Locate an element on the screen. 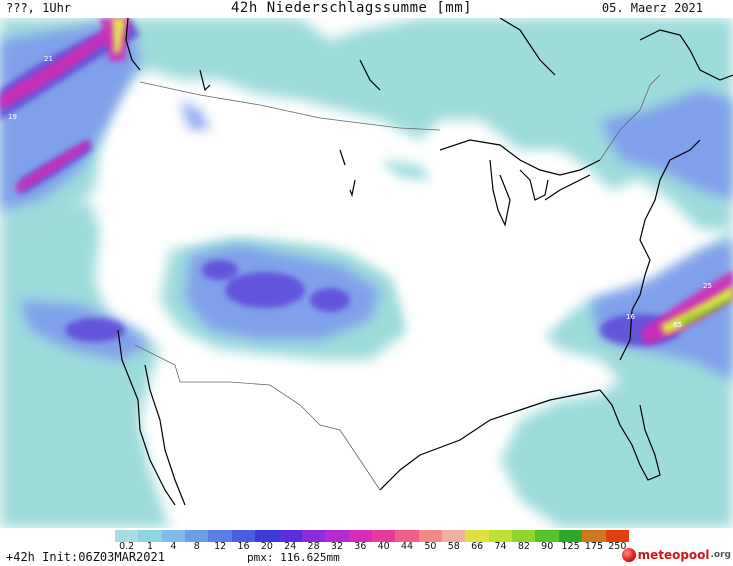 Image resolution: width=733 pixels, height=566 pixels. logo-tld: .org is located at coordinates (720, 555).